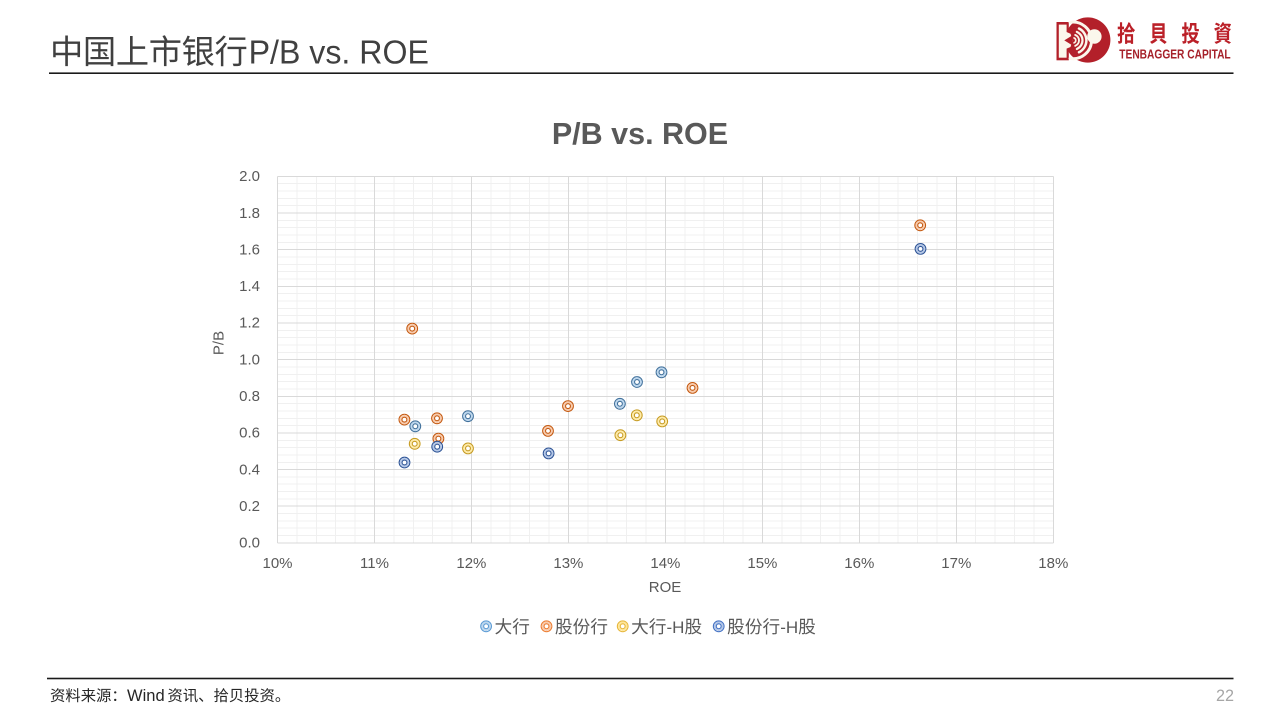 The height and width of the screenshot is (720, 1280). What do you see at coordinates (956, 563) in the screenshot?
I see `svg-text: 17%` at bounding box center [956, 563].